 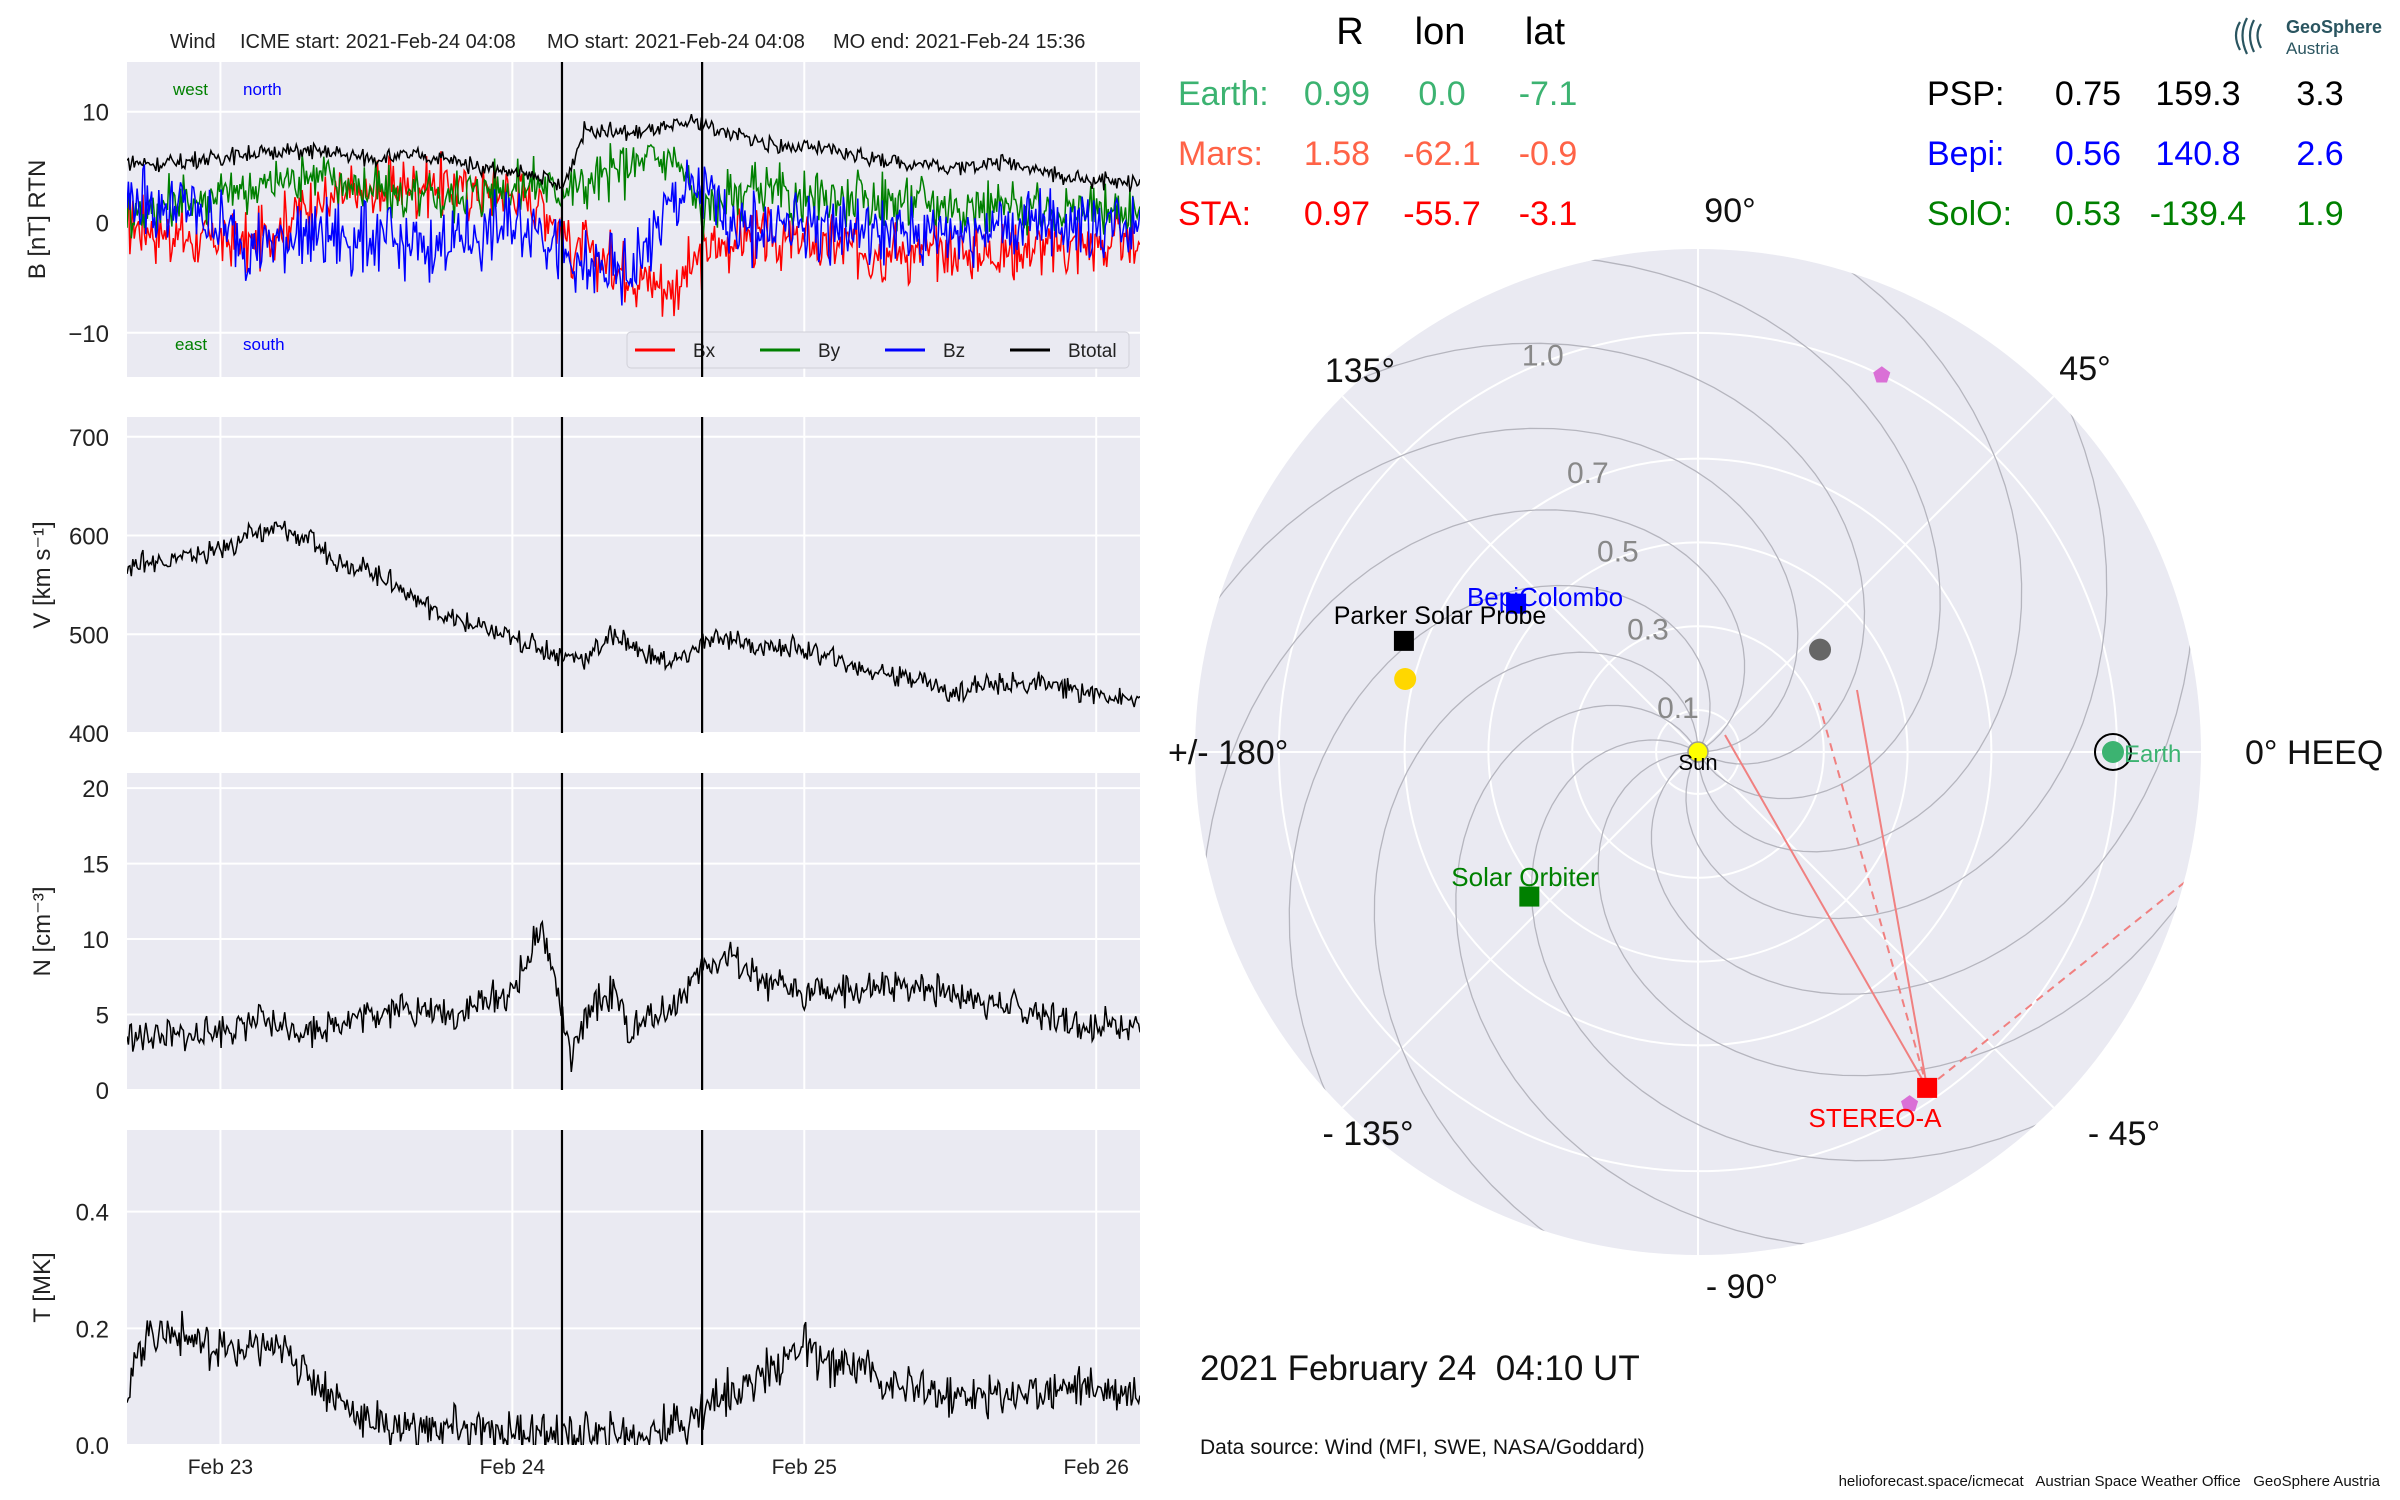 I want to click on series-line-bz, so click(x=633, y=232).